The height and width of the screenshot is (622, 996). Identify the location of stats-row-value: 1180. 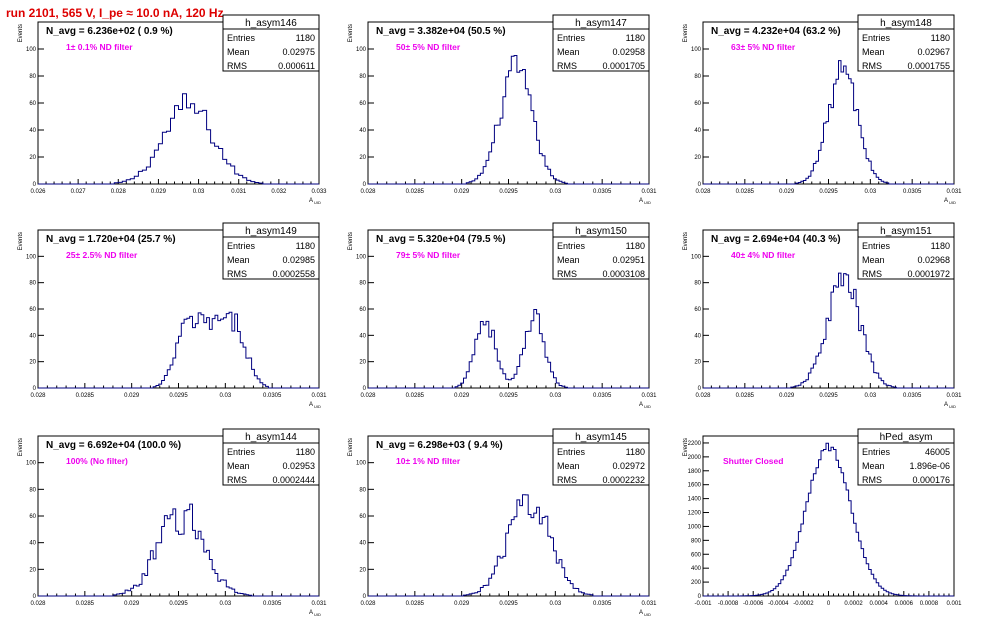
(635, 452).